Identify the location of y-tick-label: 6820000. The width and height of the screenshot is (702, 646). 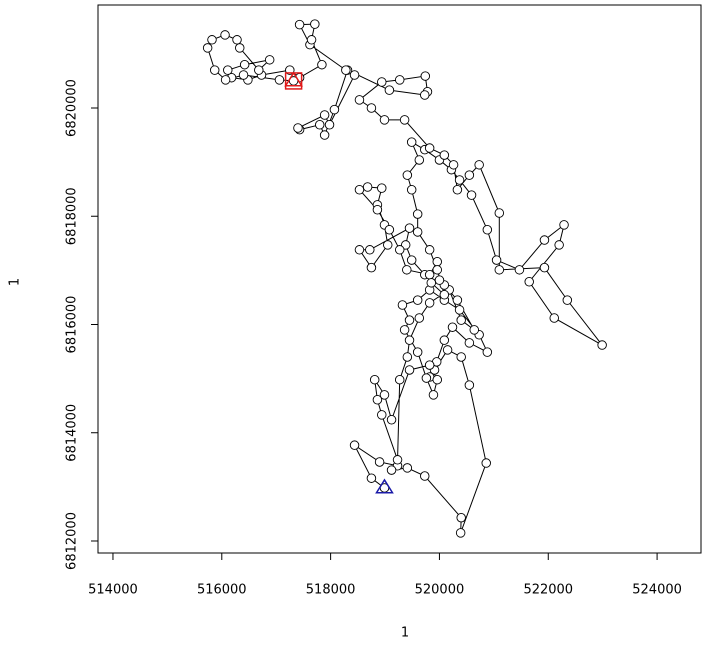
(72, 108).